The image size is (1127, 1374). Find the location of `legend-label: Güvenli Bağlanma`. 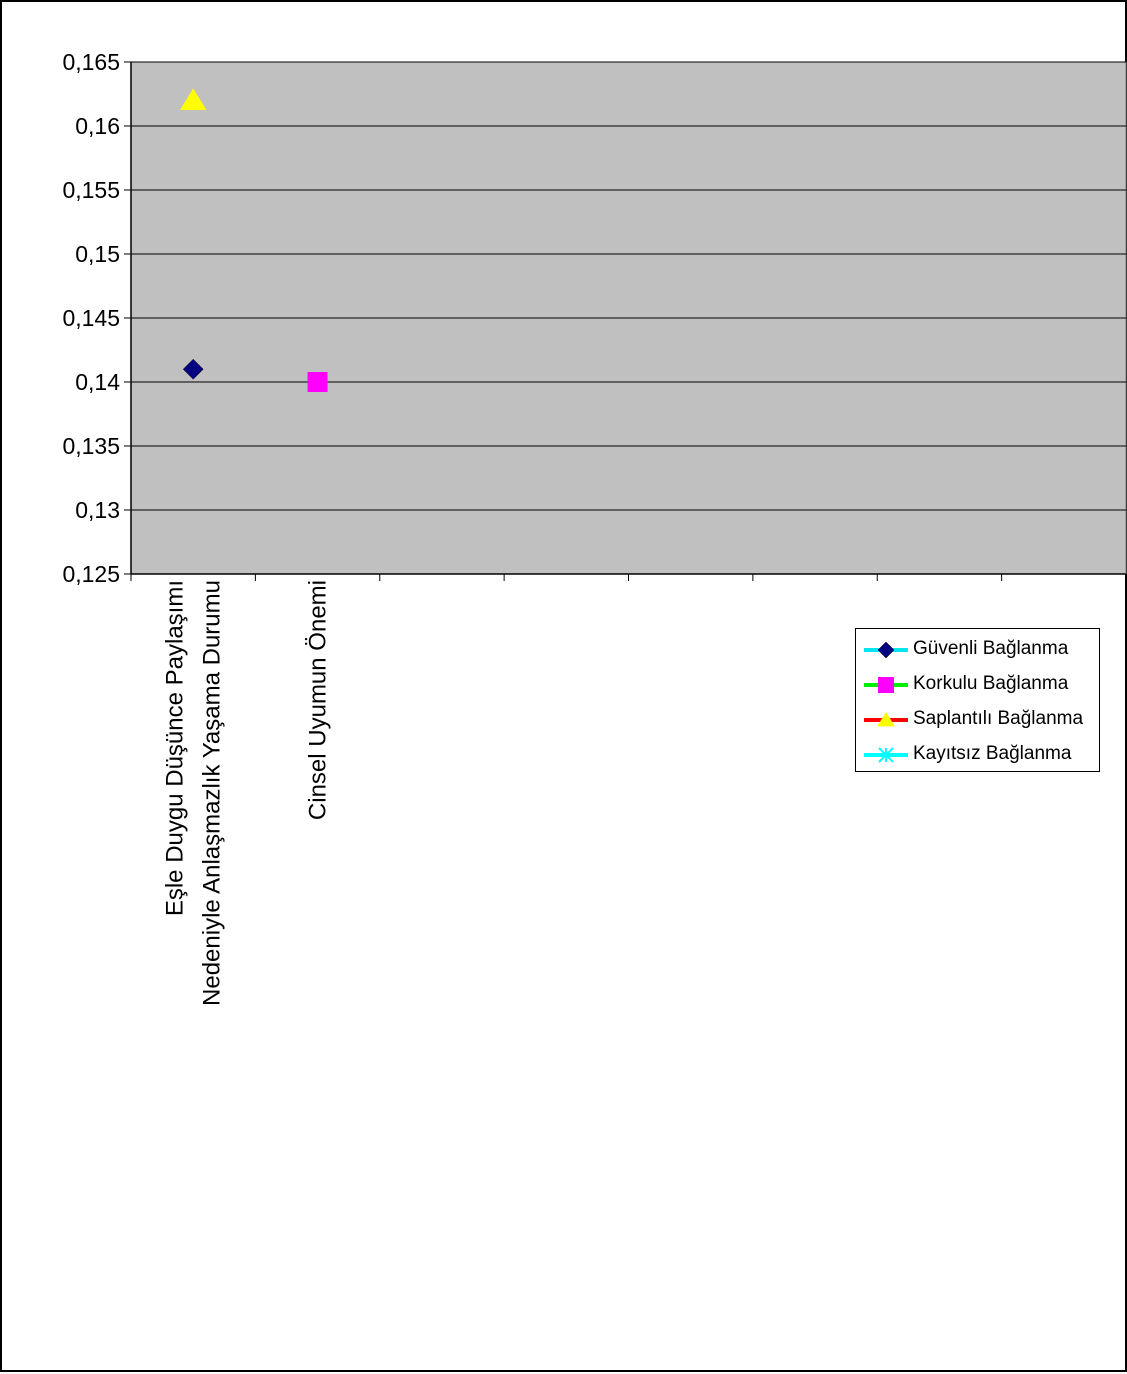

legend-label: Güvenli Bağlanma is located at coordinates (991, 648).